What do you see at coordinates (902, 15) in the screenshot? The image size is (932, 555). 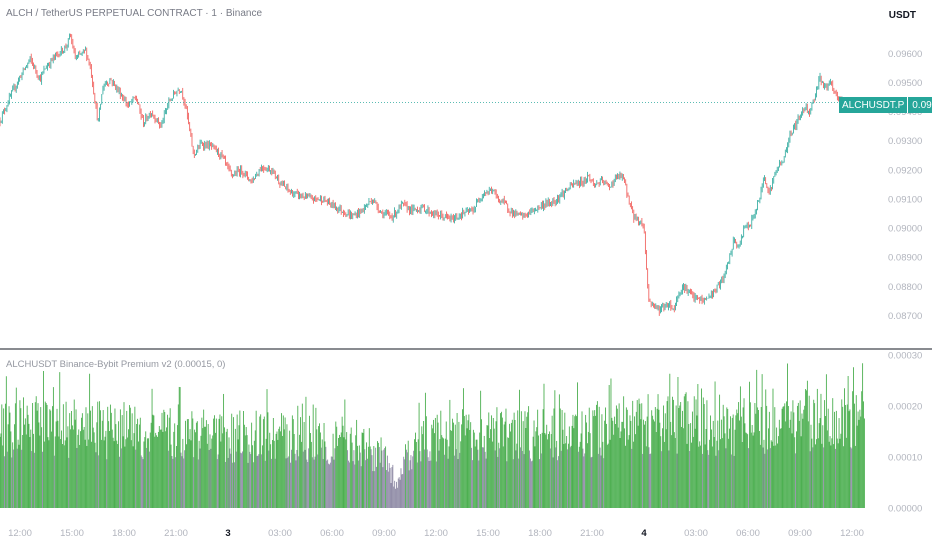 I see `currency-label: USDT` at bounding box center [902, 15].